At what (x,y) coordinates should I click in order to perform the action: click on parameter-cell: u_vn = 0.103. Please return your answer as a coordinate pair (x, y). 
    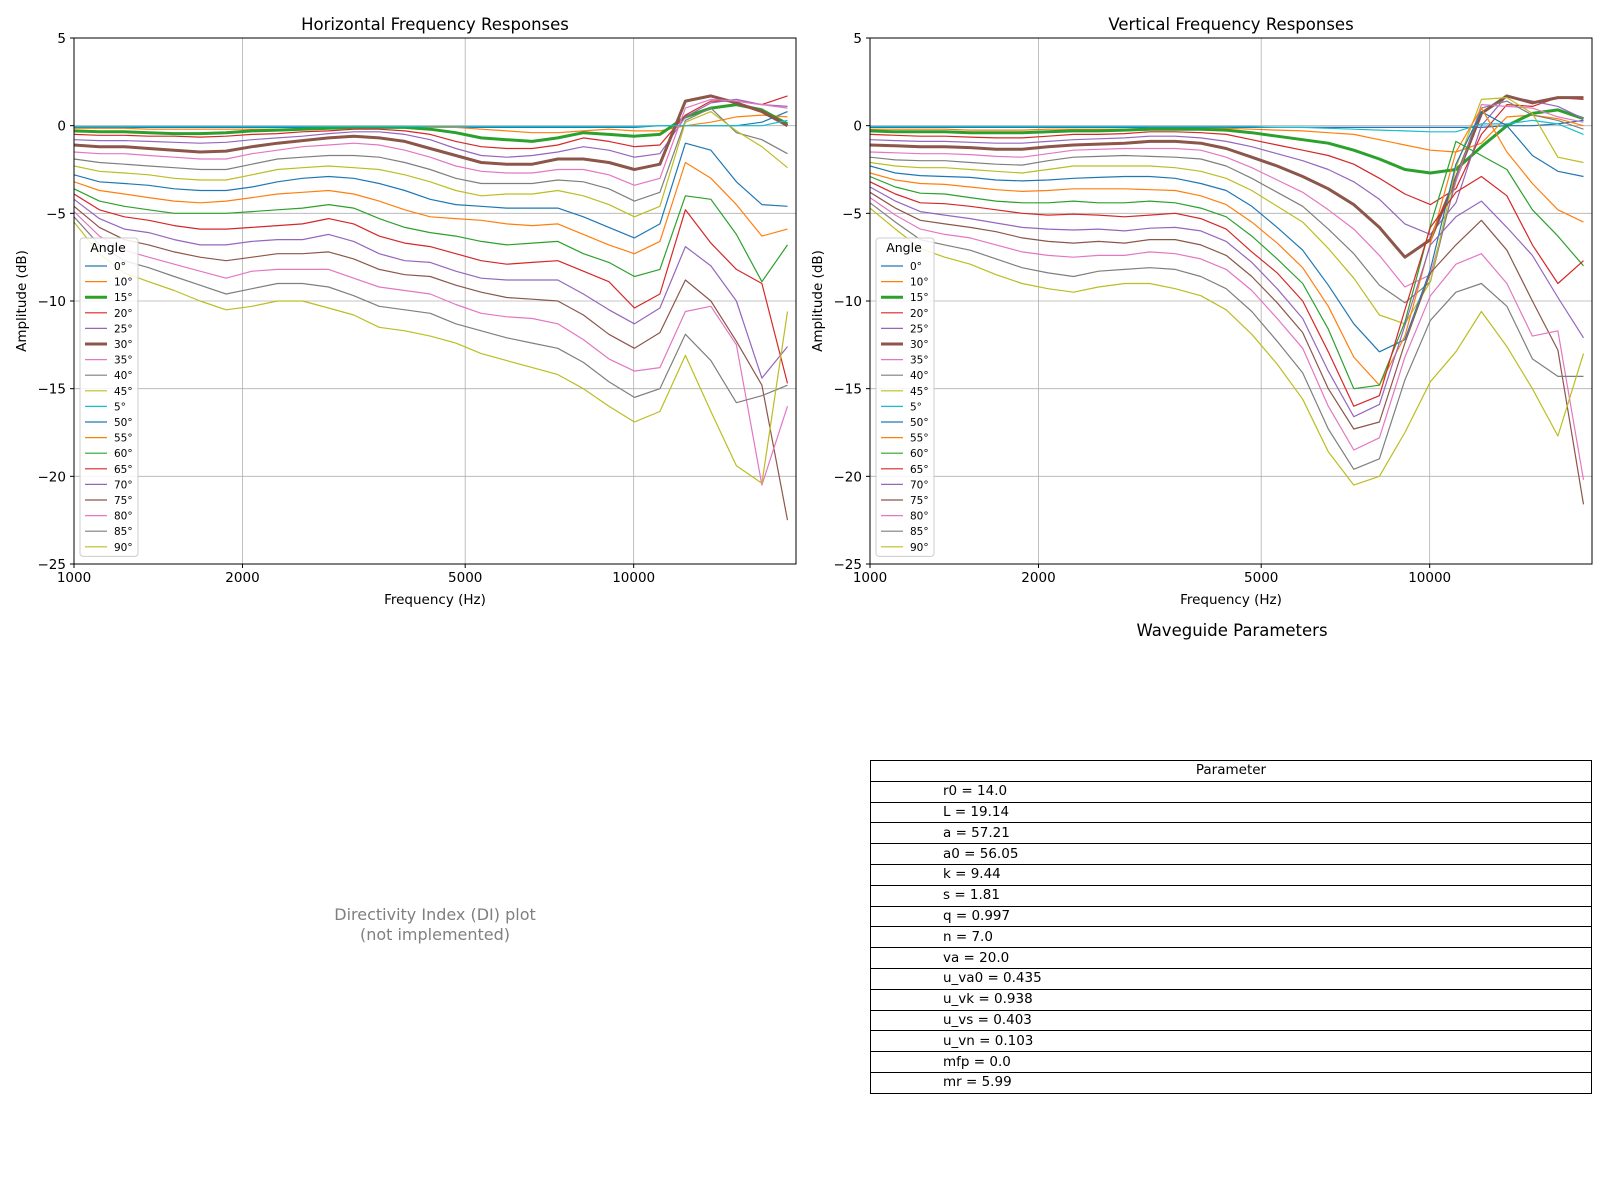
    Looking at the image, I should click on (1231, 1041).